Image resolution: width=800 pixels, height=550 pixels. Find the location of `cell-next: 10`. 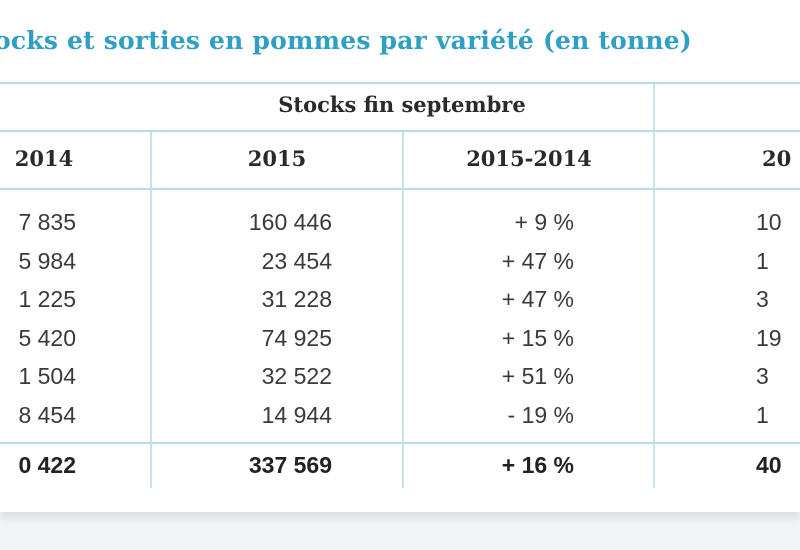

cell-next: 10 is located at coordinates (769, 222).